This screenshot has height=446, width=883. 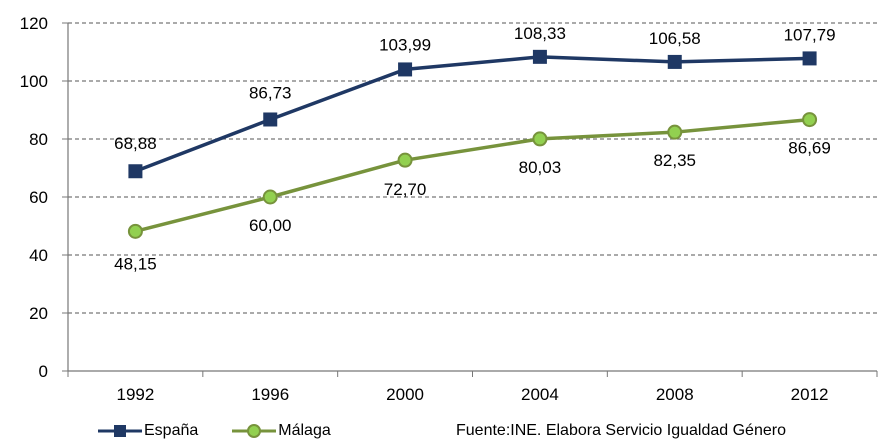 I want to click on legend: España Málaga, so click(x=231, y=431).